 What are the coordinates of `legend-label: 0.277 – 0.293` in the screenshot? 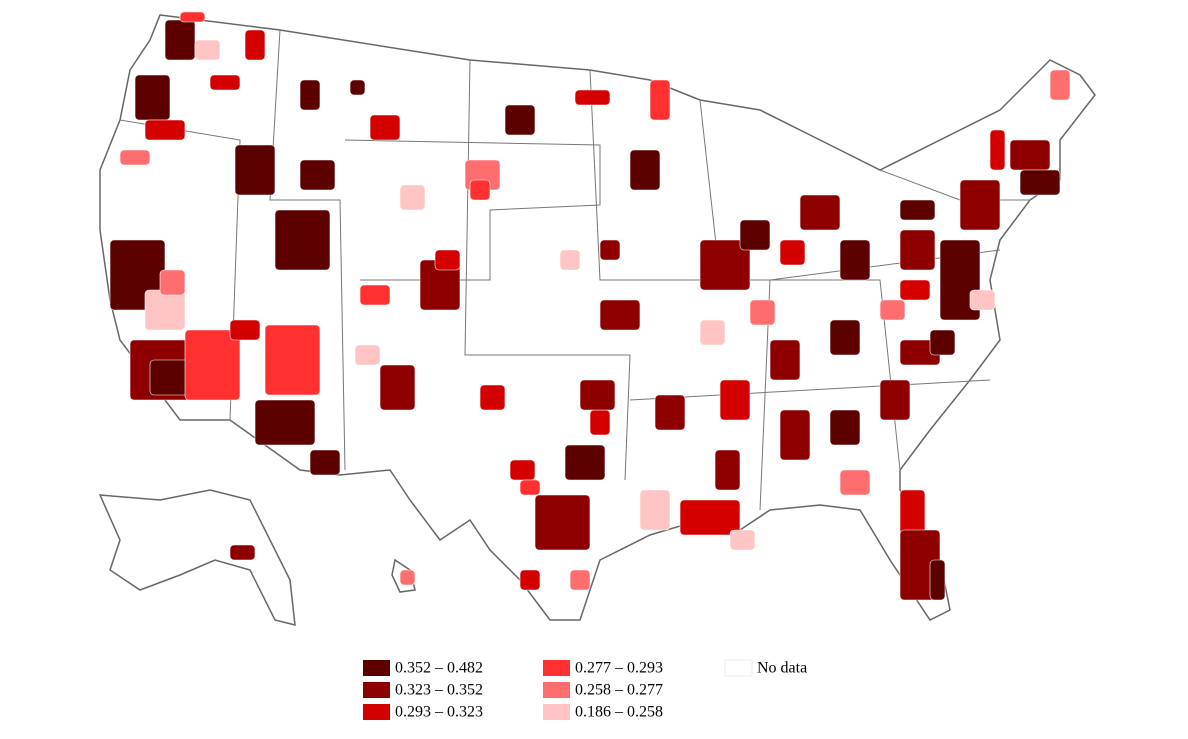 It's located at (619, 668).